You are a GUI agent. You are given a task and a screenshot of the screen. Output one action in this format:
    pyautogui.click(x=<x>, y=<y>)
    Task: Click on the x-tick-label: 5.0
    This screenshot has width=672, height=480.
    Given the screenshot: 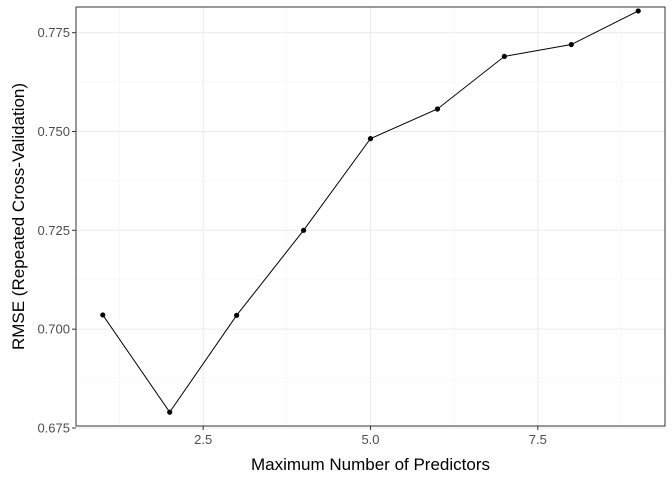 What is the action you would take?
    pyautogui.click(x=370, y=439)
    